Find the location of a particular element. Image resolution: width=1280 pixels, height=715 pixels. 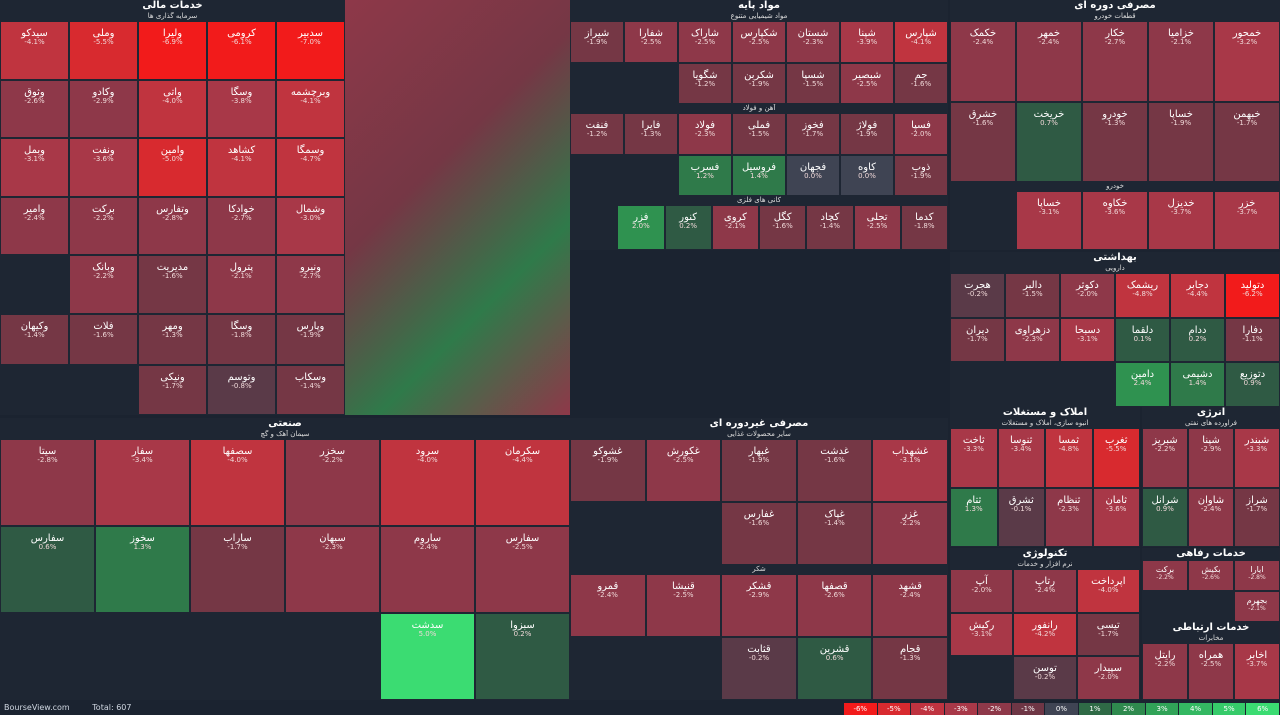

stock-tile: فنفت -1.2% is located at coordinates (597, 134).